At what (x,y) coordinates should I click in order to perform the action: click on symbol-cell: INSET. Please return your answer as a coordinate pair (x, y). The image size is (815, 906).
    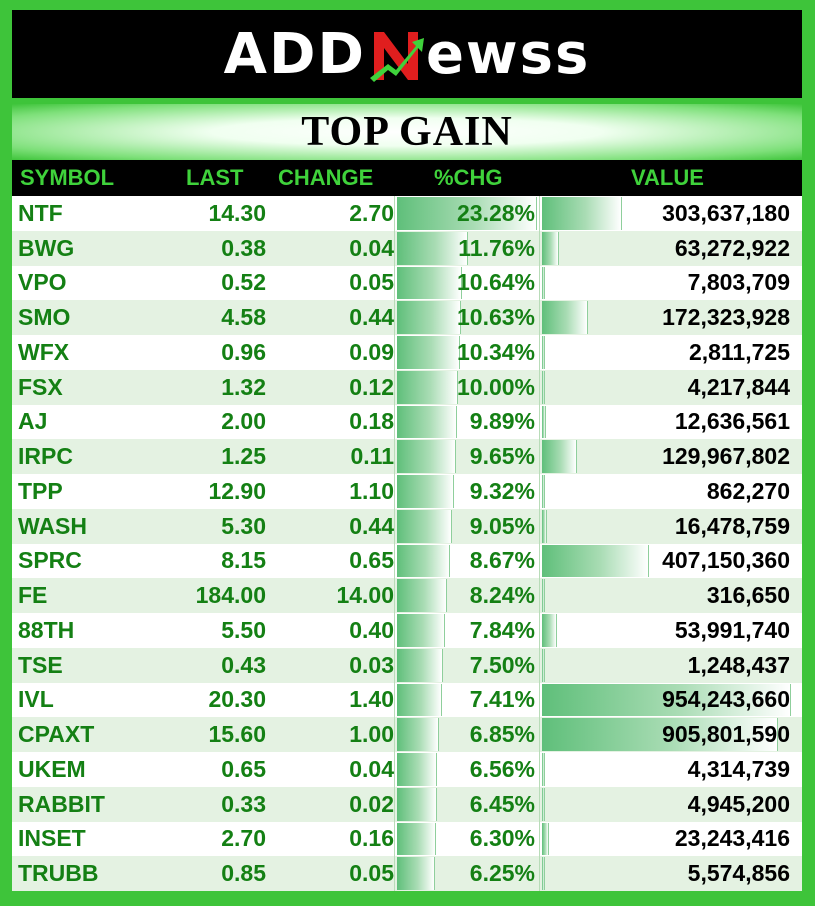
    Looking at the image, I should click on (86, 839).